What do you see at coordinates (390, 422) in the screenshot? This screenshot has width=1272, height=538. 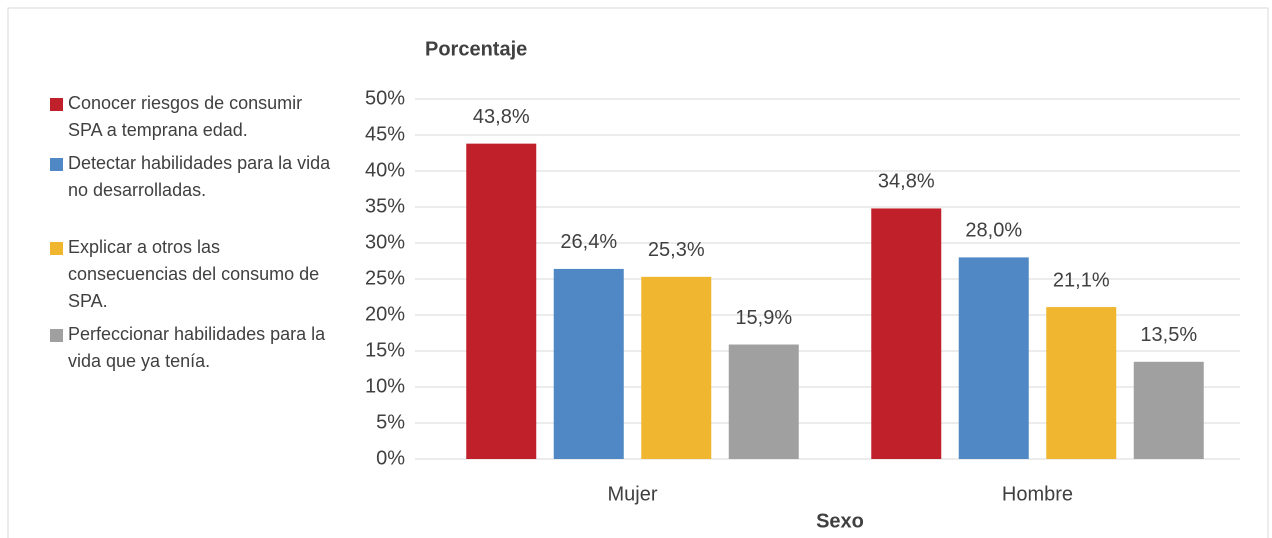 I see `y-tick-label: 5%` at bounding box center [390, 422].